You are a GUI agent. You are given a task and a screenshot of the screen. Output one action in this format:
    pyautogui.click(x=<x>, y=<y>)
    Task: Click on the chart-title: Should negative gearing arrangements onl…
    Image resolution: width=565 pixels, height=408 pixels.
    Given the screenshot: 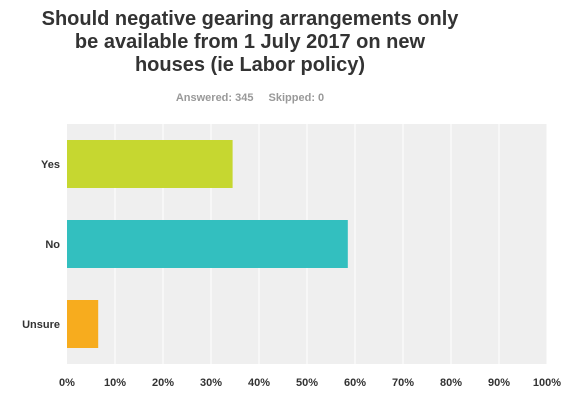 What is the action you would take?
    pyautogui.click(x=250, y=42)
    